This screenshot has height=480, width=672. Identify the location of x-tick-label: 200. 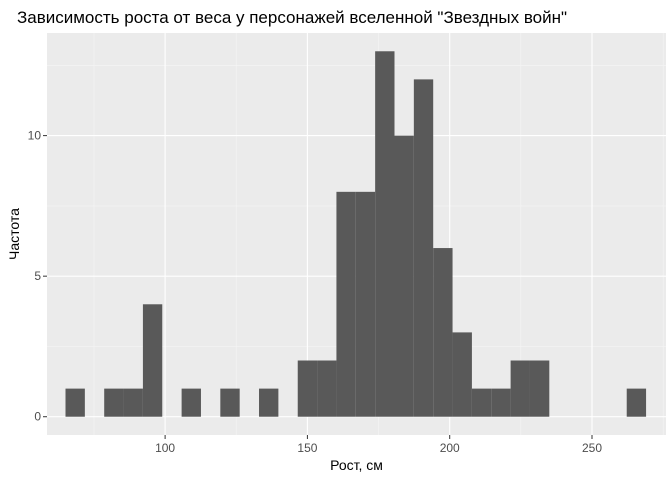
(450, 448).